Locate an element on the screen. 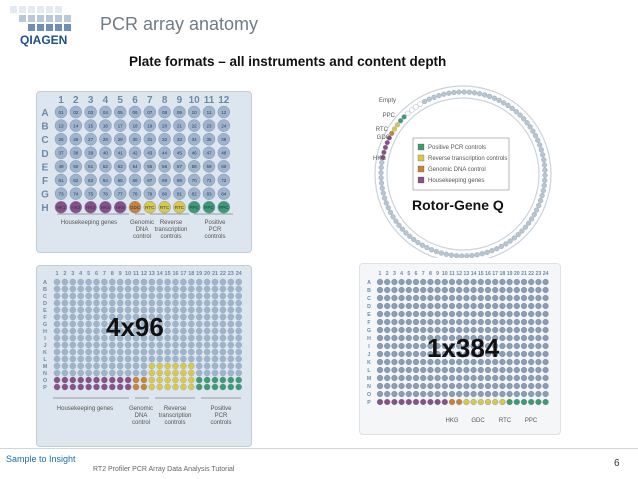 Image resolution: width=638 pixels, height=479 pixels. well-label: 22 is located at coordinates (195, 125).